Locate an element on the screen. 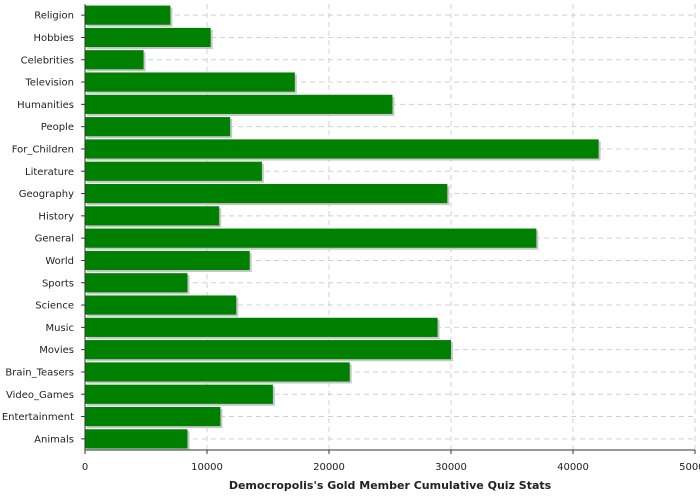 This screenshot has width=700, height=500. bar-general is located at coordinates (311, 238).